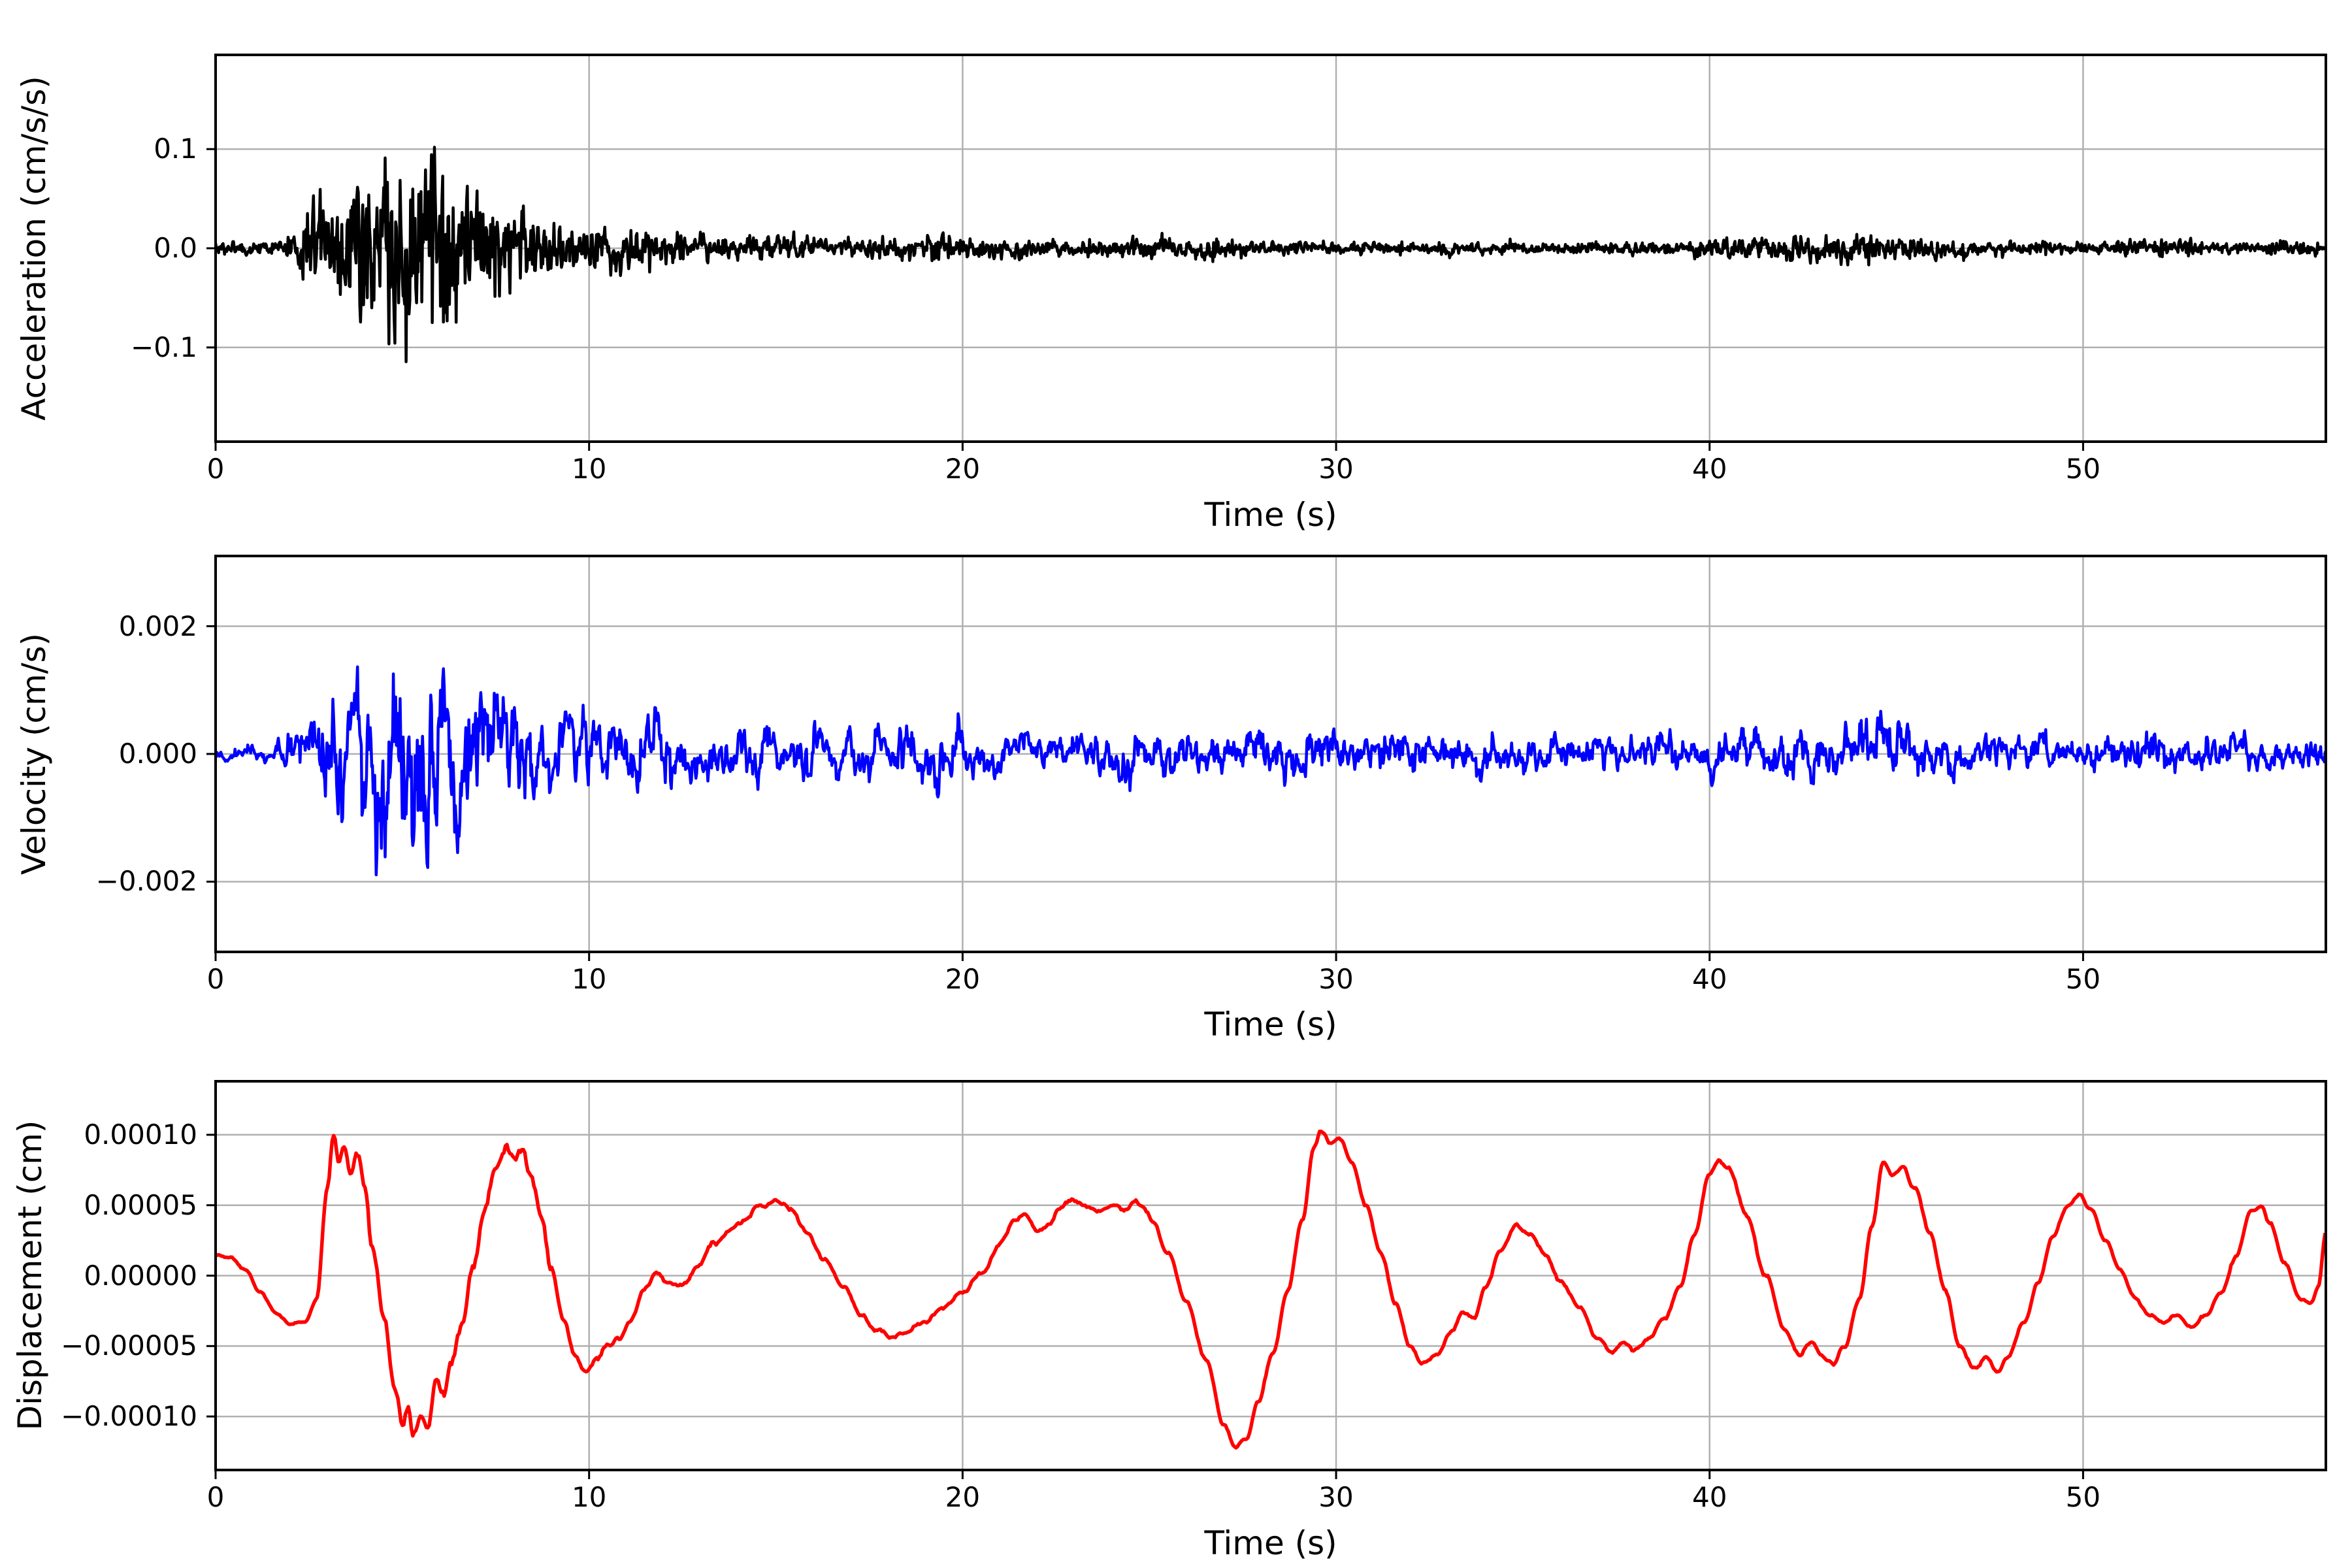 Image resolution: width=2352 pixels, height=1568 pixels. What do you see at coordinates (215, 979) in the screenshot?
I see `velocity-xtick-label: 0` at bounding box center [215, 979].